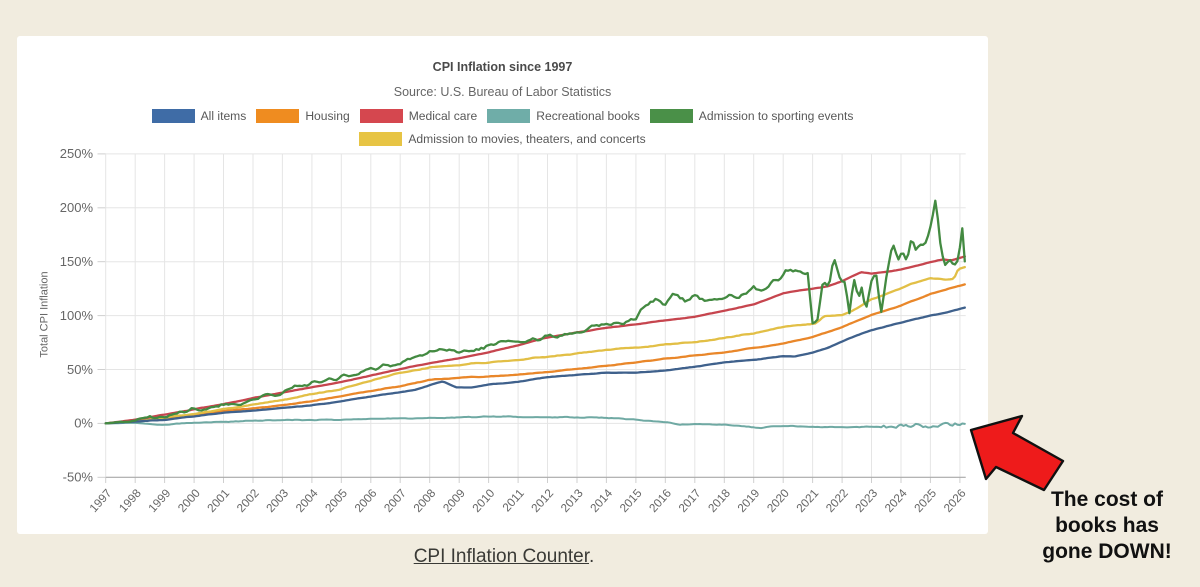 The height and width of the screenshot is (587, 1200). What do you see at coordinates (512, 500) in the screenshot?
I see `svg-text: 2011` at bounding box center [512, 500].